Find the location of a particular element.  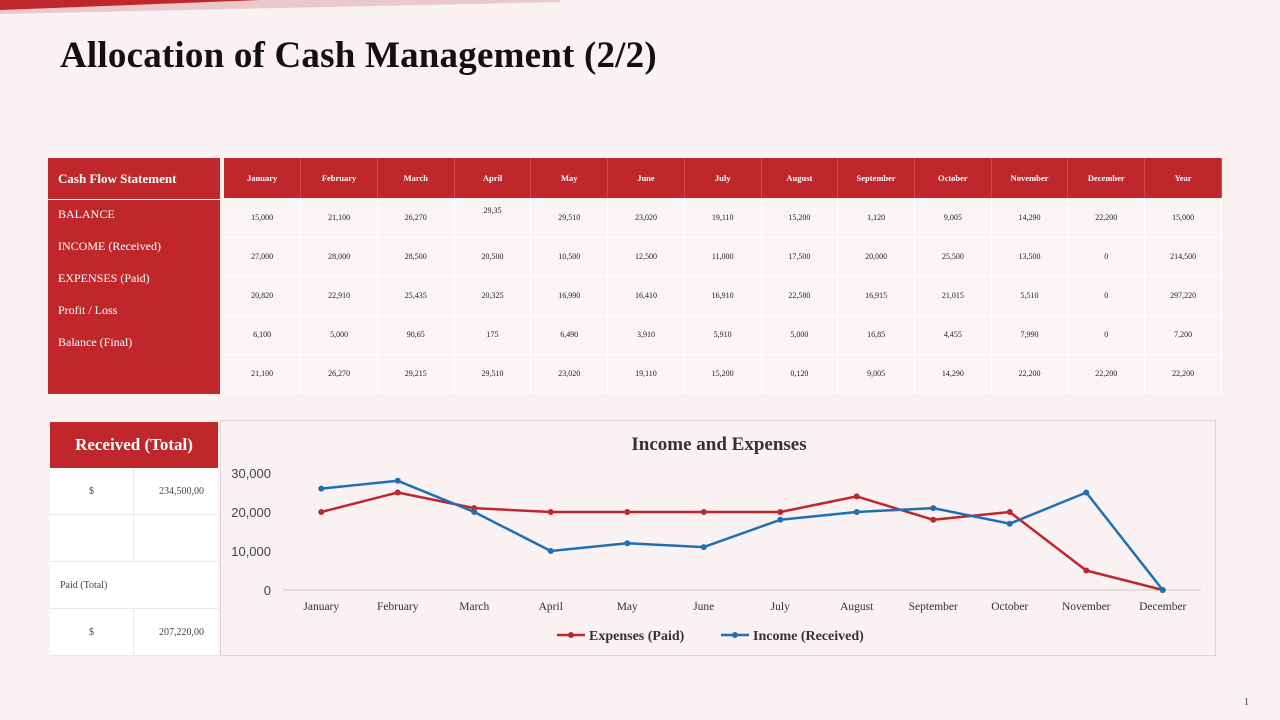

table-cell: 0,120 is located at coordinates (800, 374).